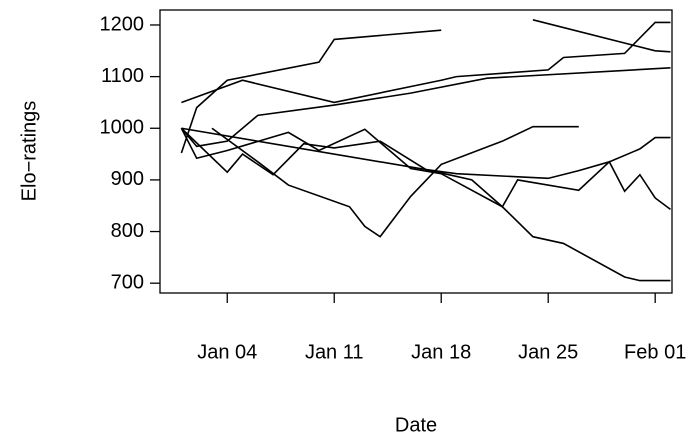 This screenshot has width=694, height=440. What do you see at coordinates (441, 352) in the screenshot?
I see `x-tick-label: Jan 18` at bounding box center [441, 352].